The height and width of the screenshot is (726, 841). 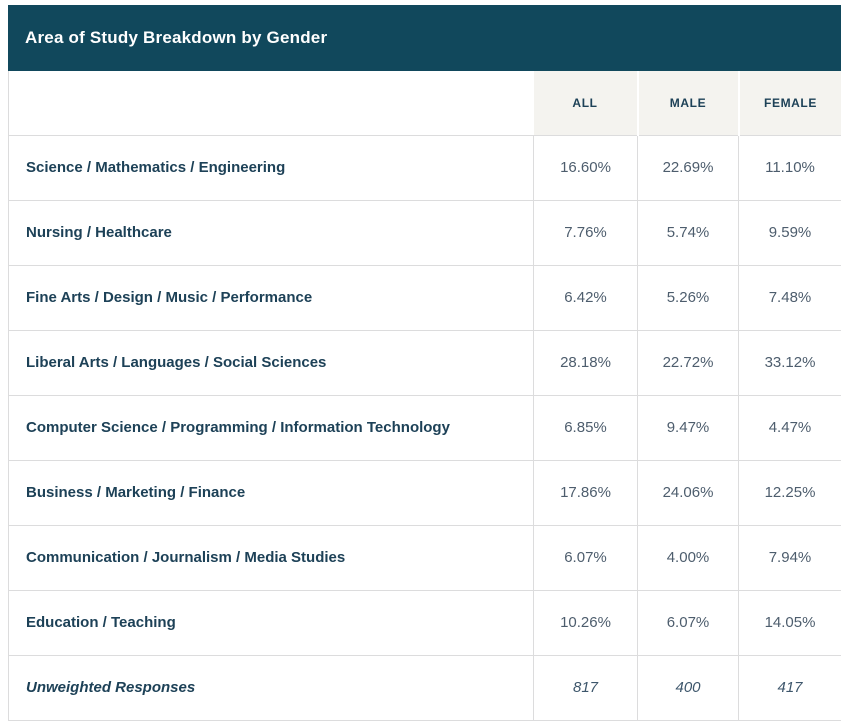 I want to click on cell-female: 417, so click(x=790, y=687).